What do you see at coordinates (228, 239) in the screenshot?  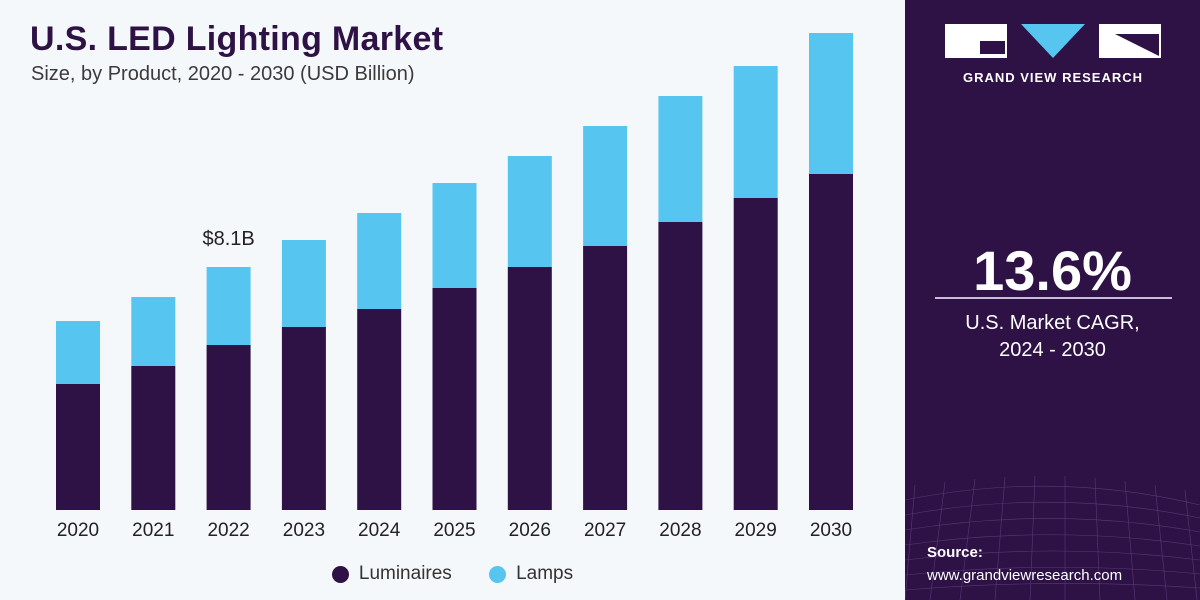 I see `bar-annotation-2022: $8.1B` at bounding box center [228, 239].